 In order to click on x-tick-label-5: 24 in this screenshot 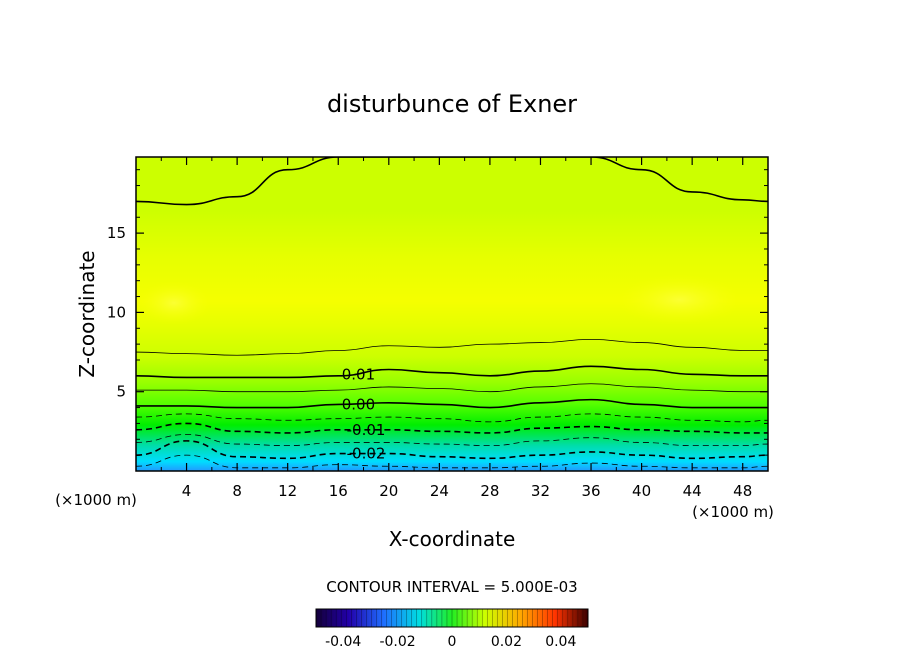, I will do `click(439, 491)`.